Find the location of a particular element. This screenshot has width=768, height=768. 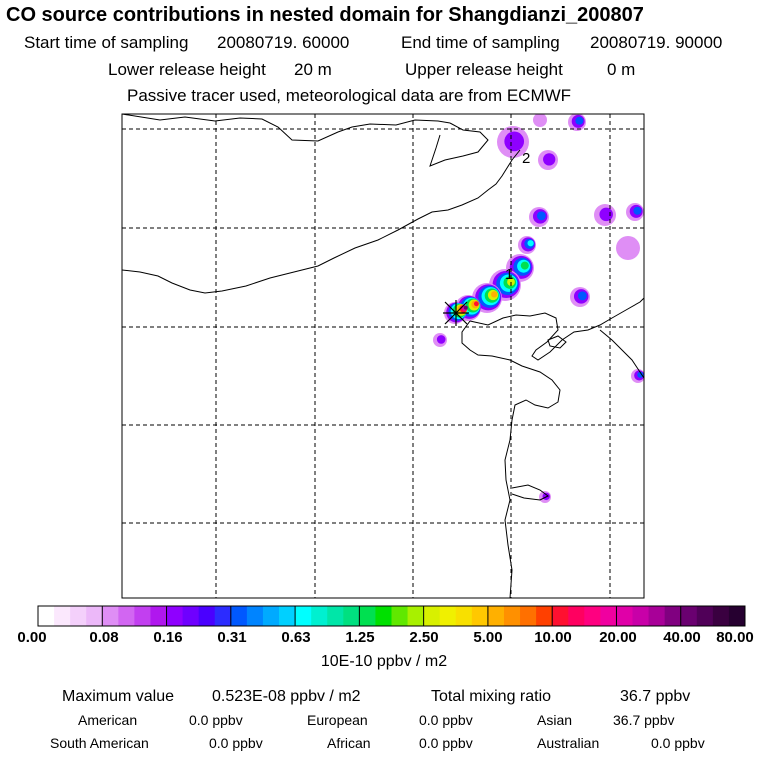

total-mixing-label: Total mixing ratio is located at coordinates (491, 696).